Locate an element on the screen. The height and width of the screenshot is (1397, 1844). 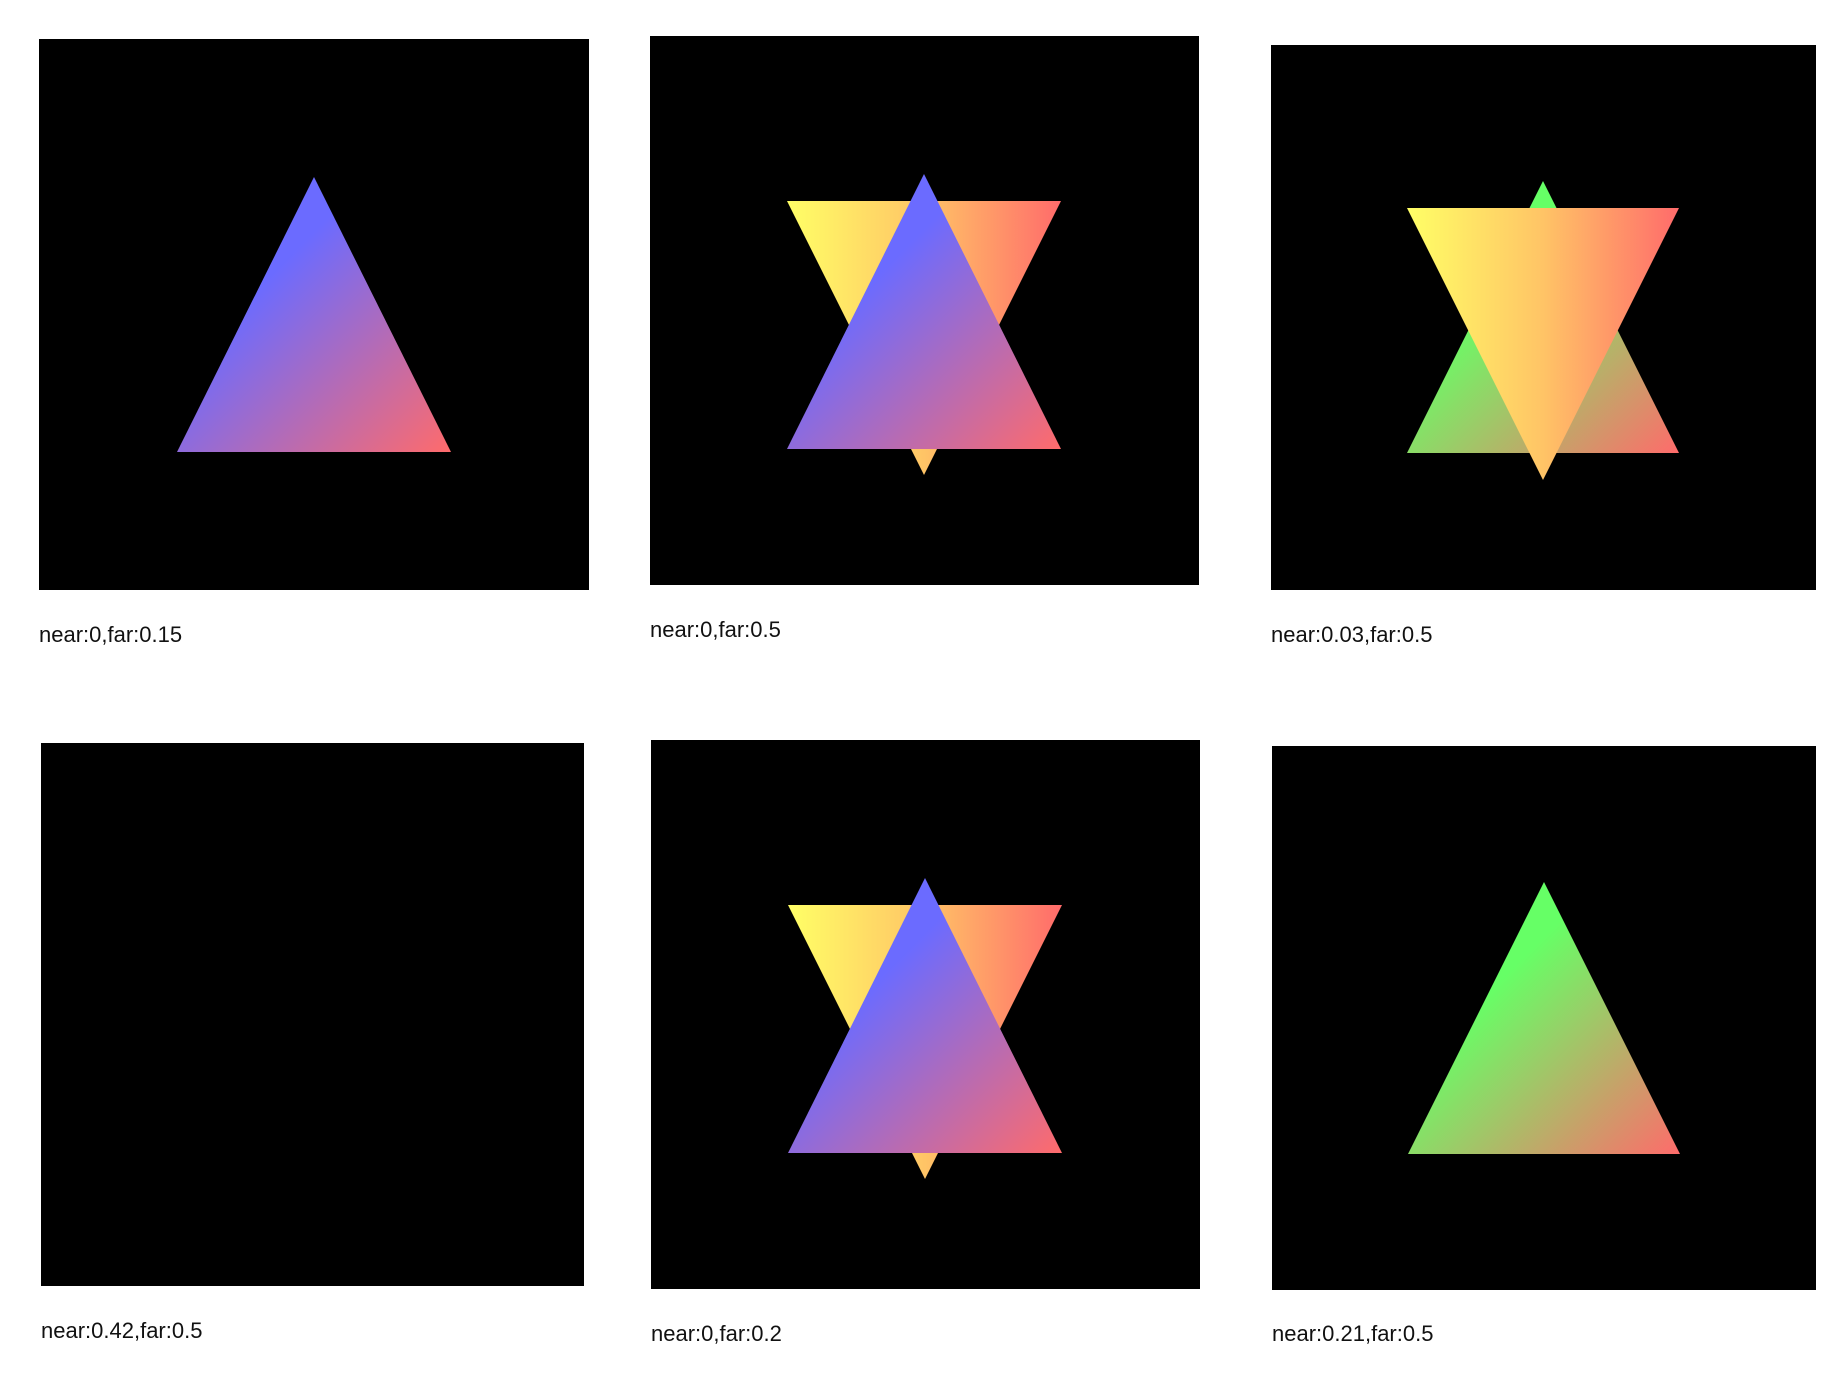
panel-caption: near:0.03,far:0.5 is located at coordinates (1352, 634).